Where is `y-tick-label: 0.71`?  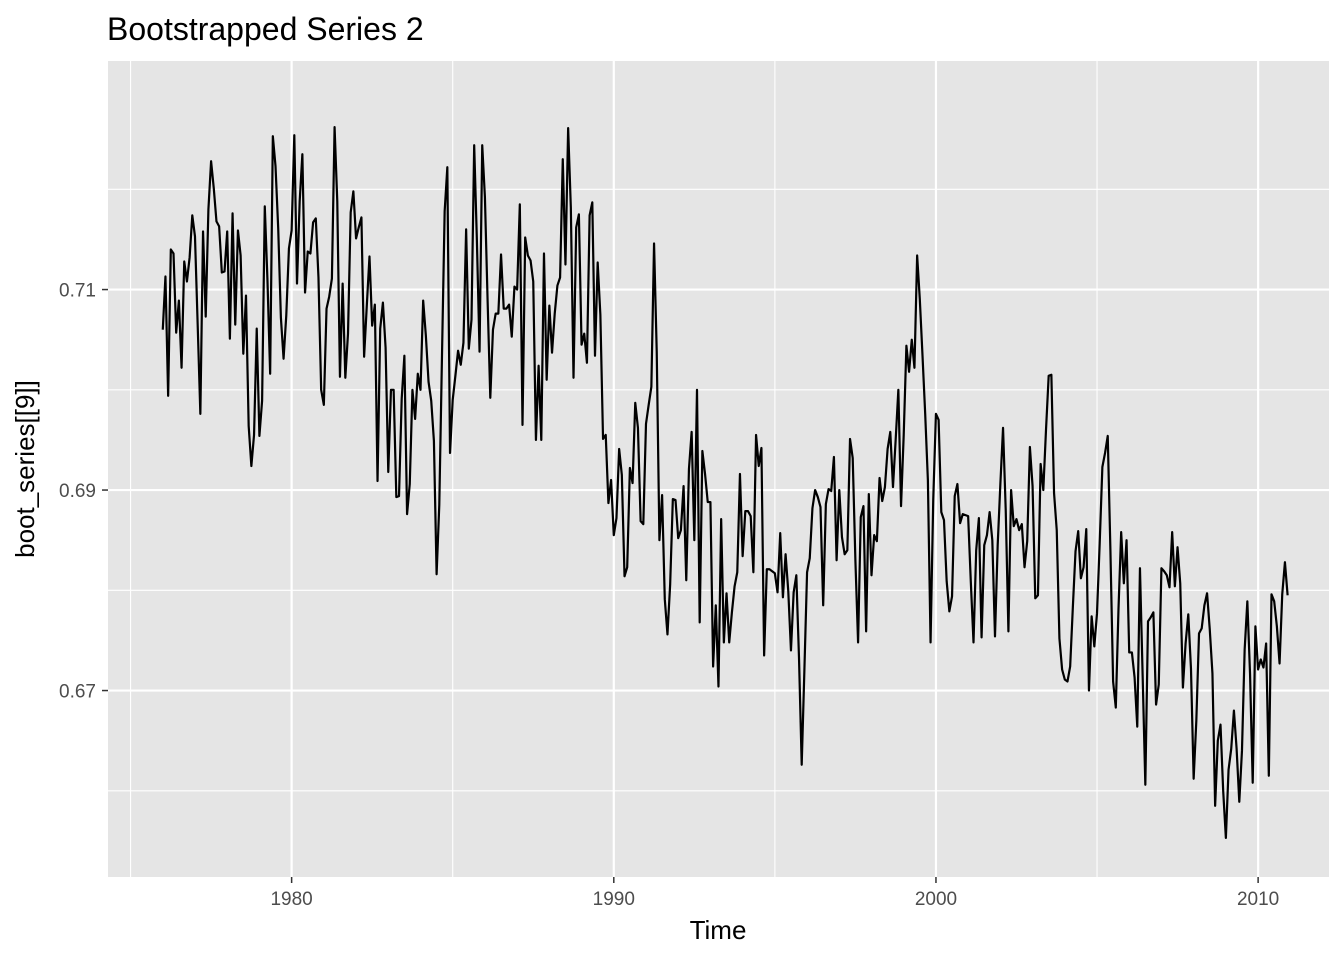
y-tick-label: 0.71 is located at coordinates (77, 291).